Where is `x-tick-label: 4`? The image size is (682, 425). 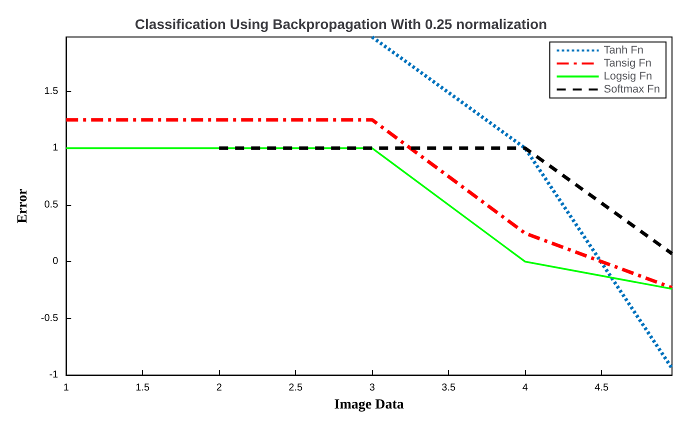
x-tick-label: 4 is located at coordinates (525, 388).